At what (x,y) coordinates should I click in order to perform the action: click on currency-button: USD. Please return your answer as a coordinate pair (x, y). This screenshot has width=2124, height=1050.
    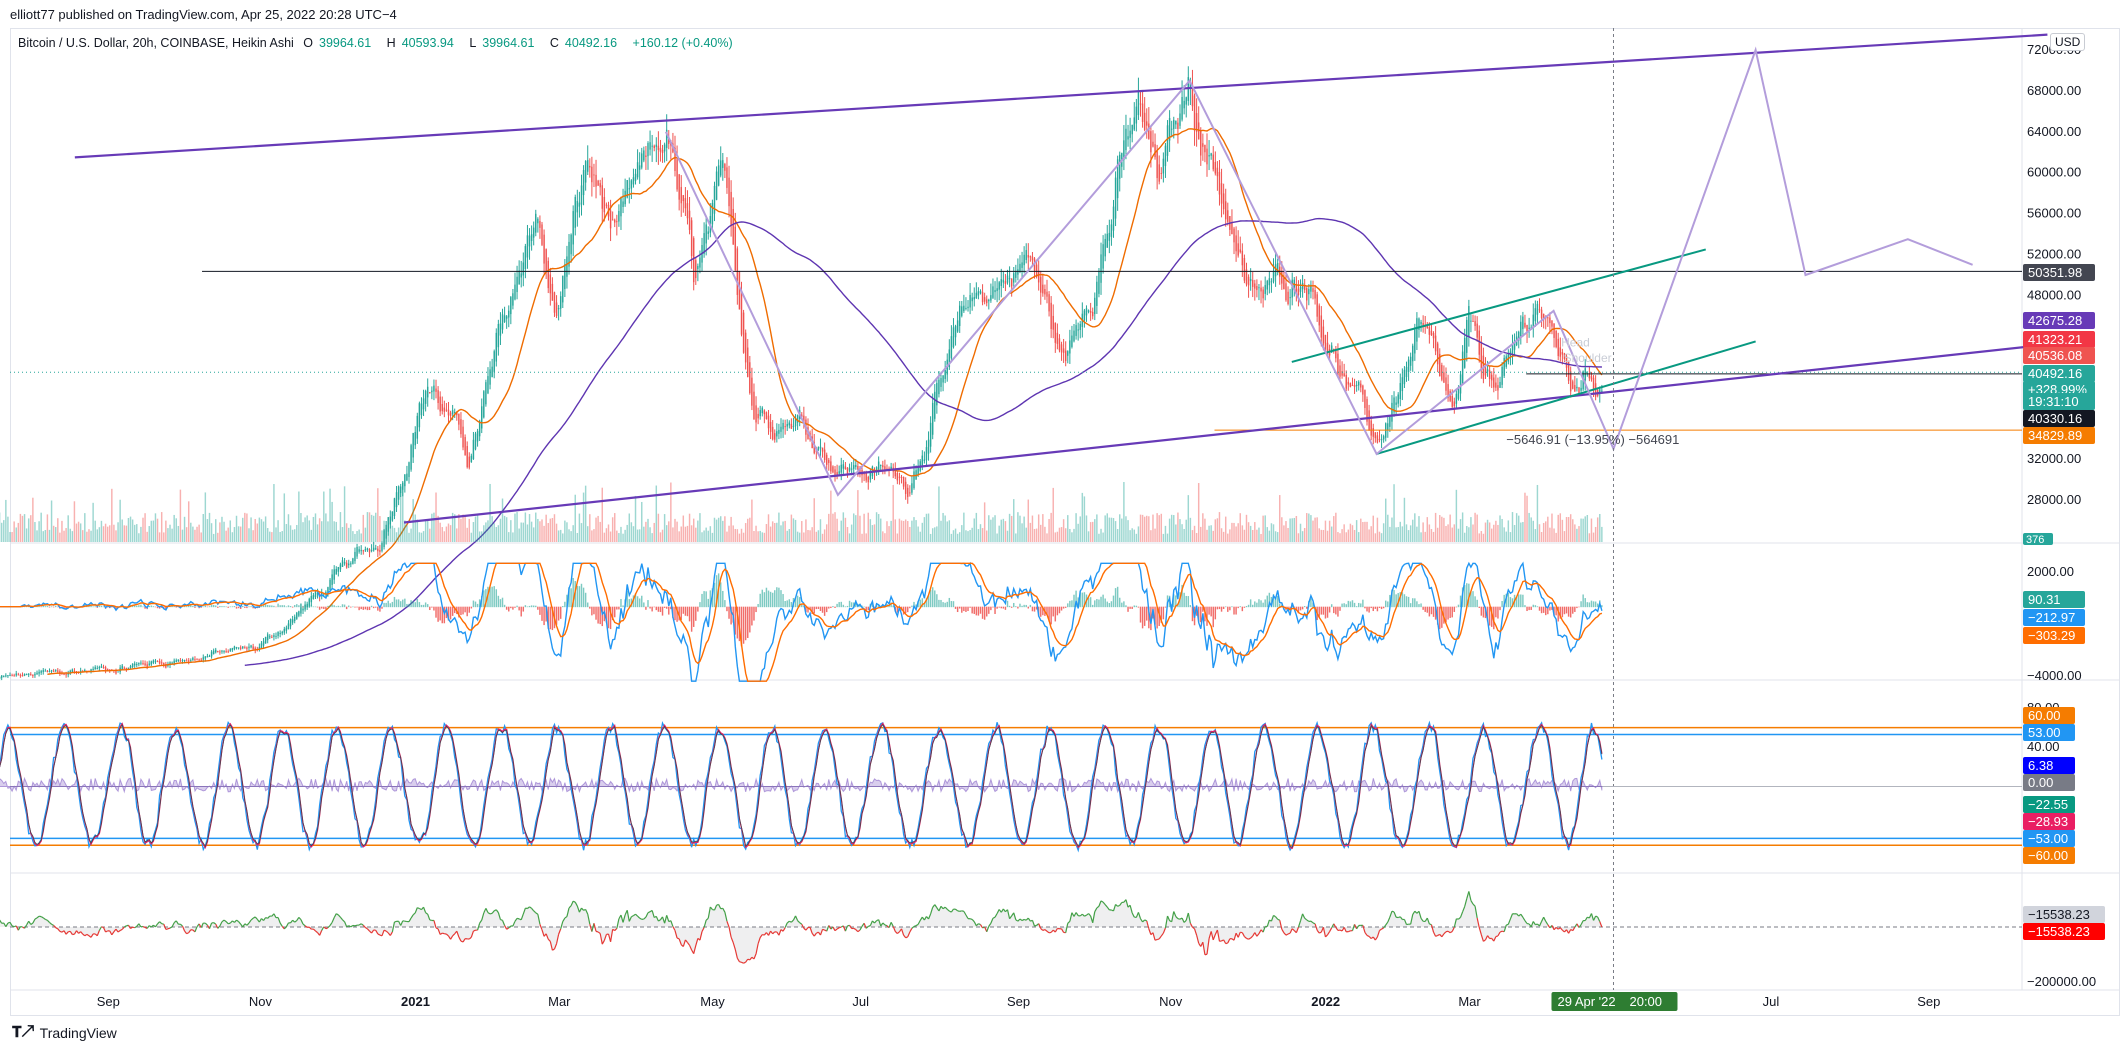
    Looking at the image, I should click on (2068, 42).